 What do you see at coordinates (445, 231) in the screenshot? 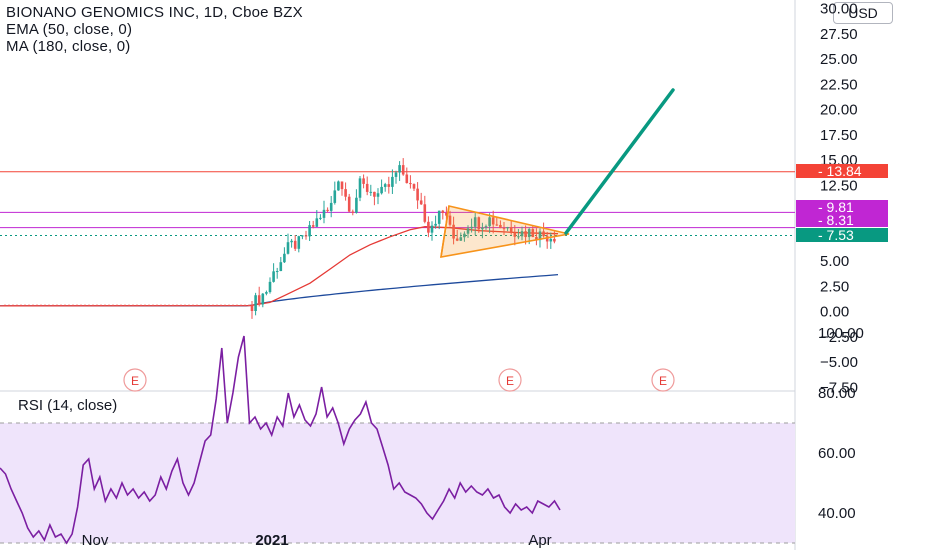
I see `triangle-left-edge` at bounding box center [445, 231].